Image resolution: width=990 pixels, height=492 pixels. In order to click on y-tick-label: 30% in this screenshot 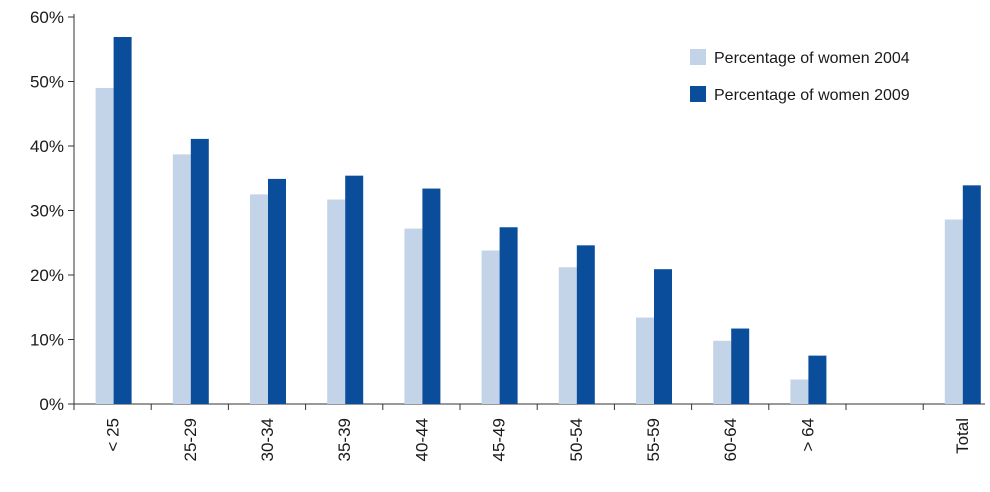, I will do `click(47, 211)`.